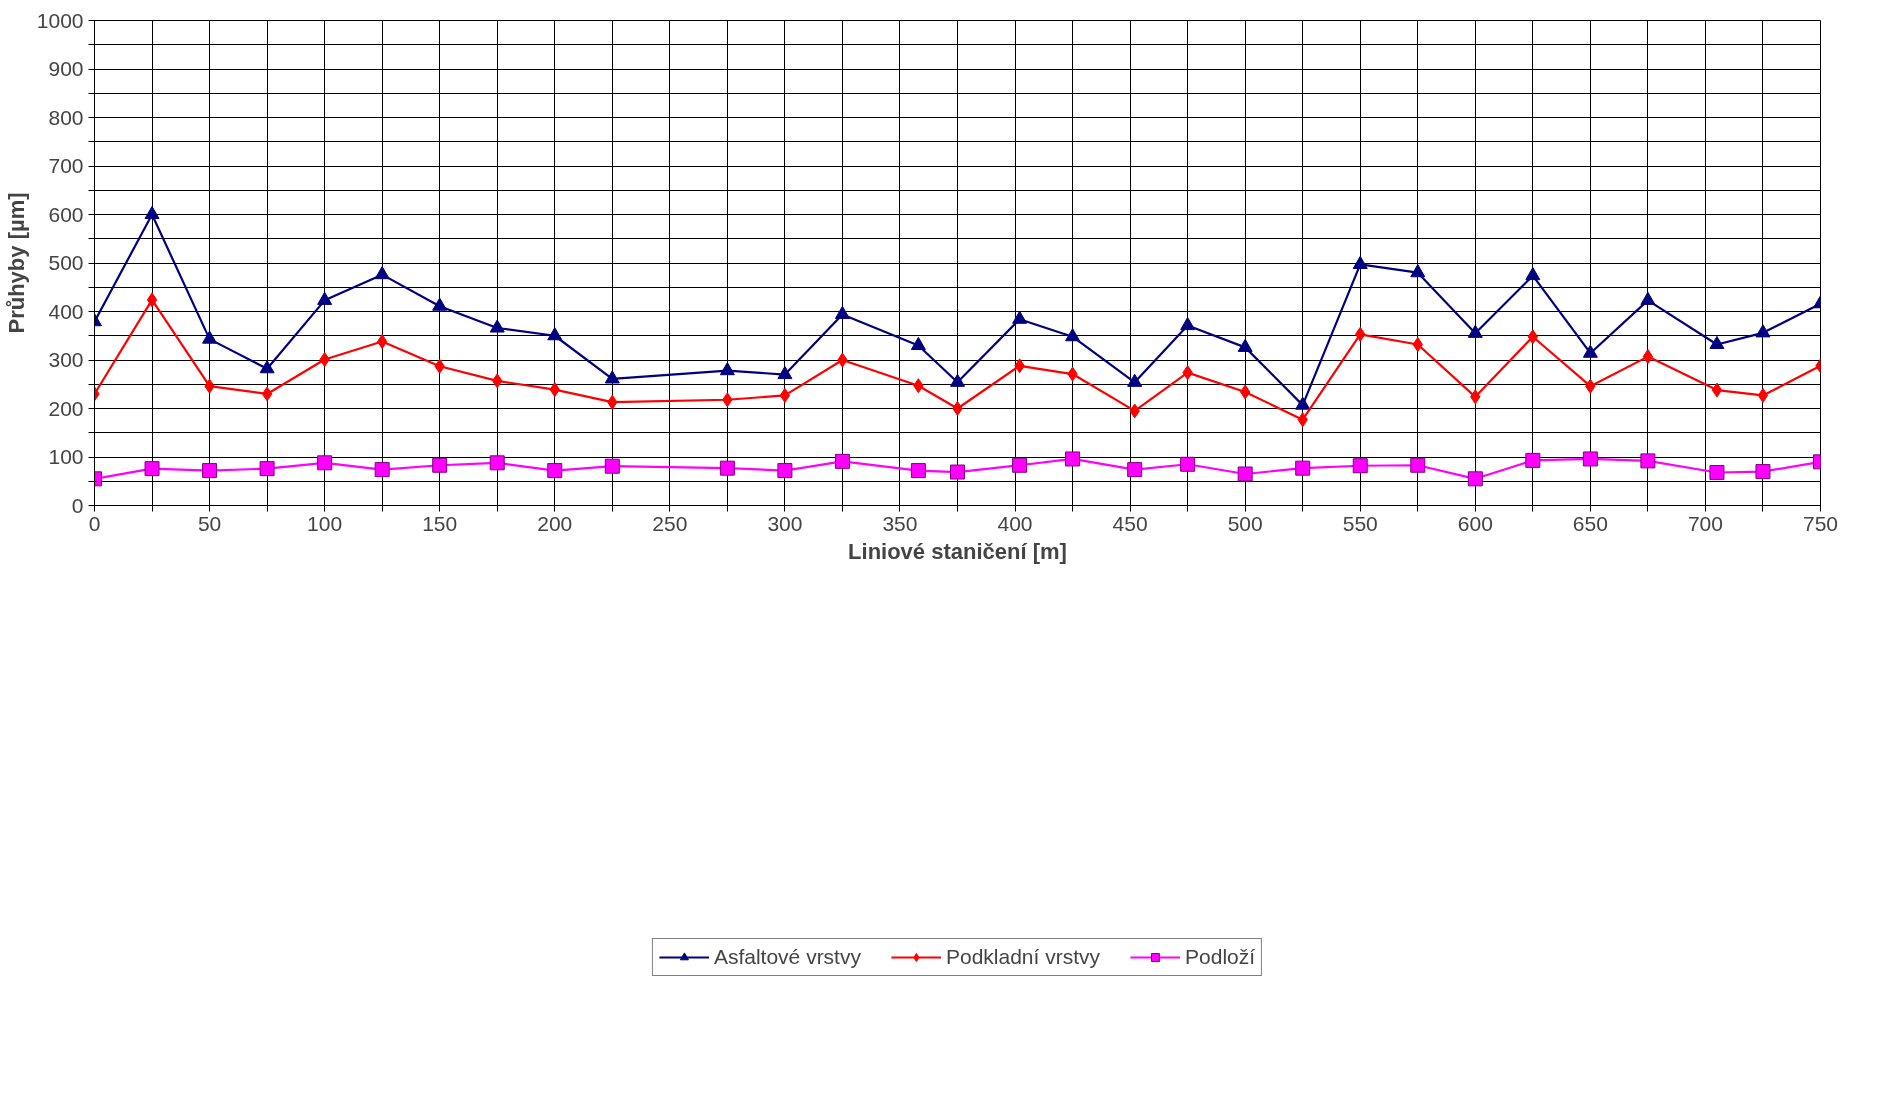  I want to click on y-tick-label: 300, so click(66, 359).